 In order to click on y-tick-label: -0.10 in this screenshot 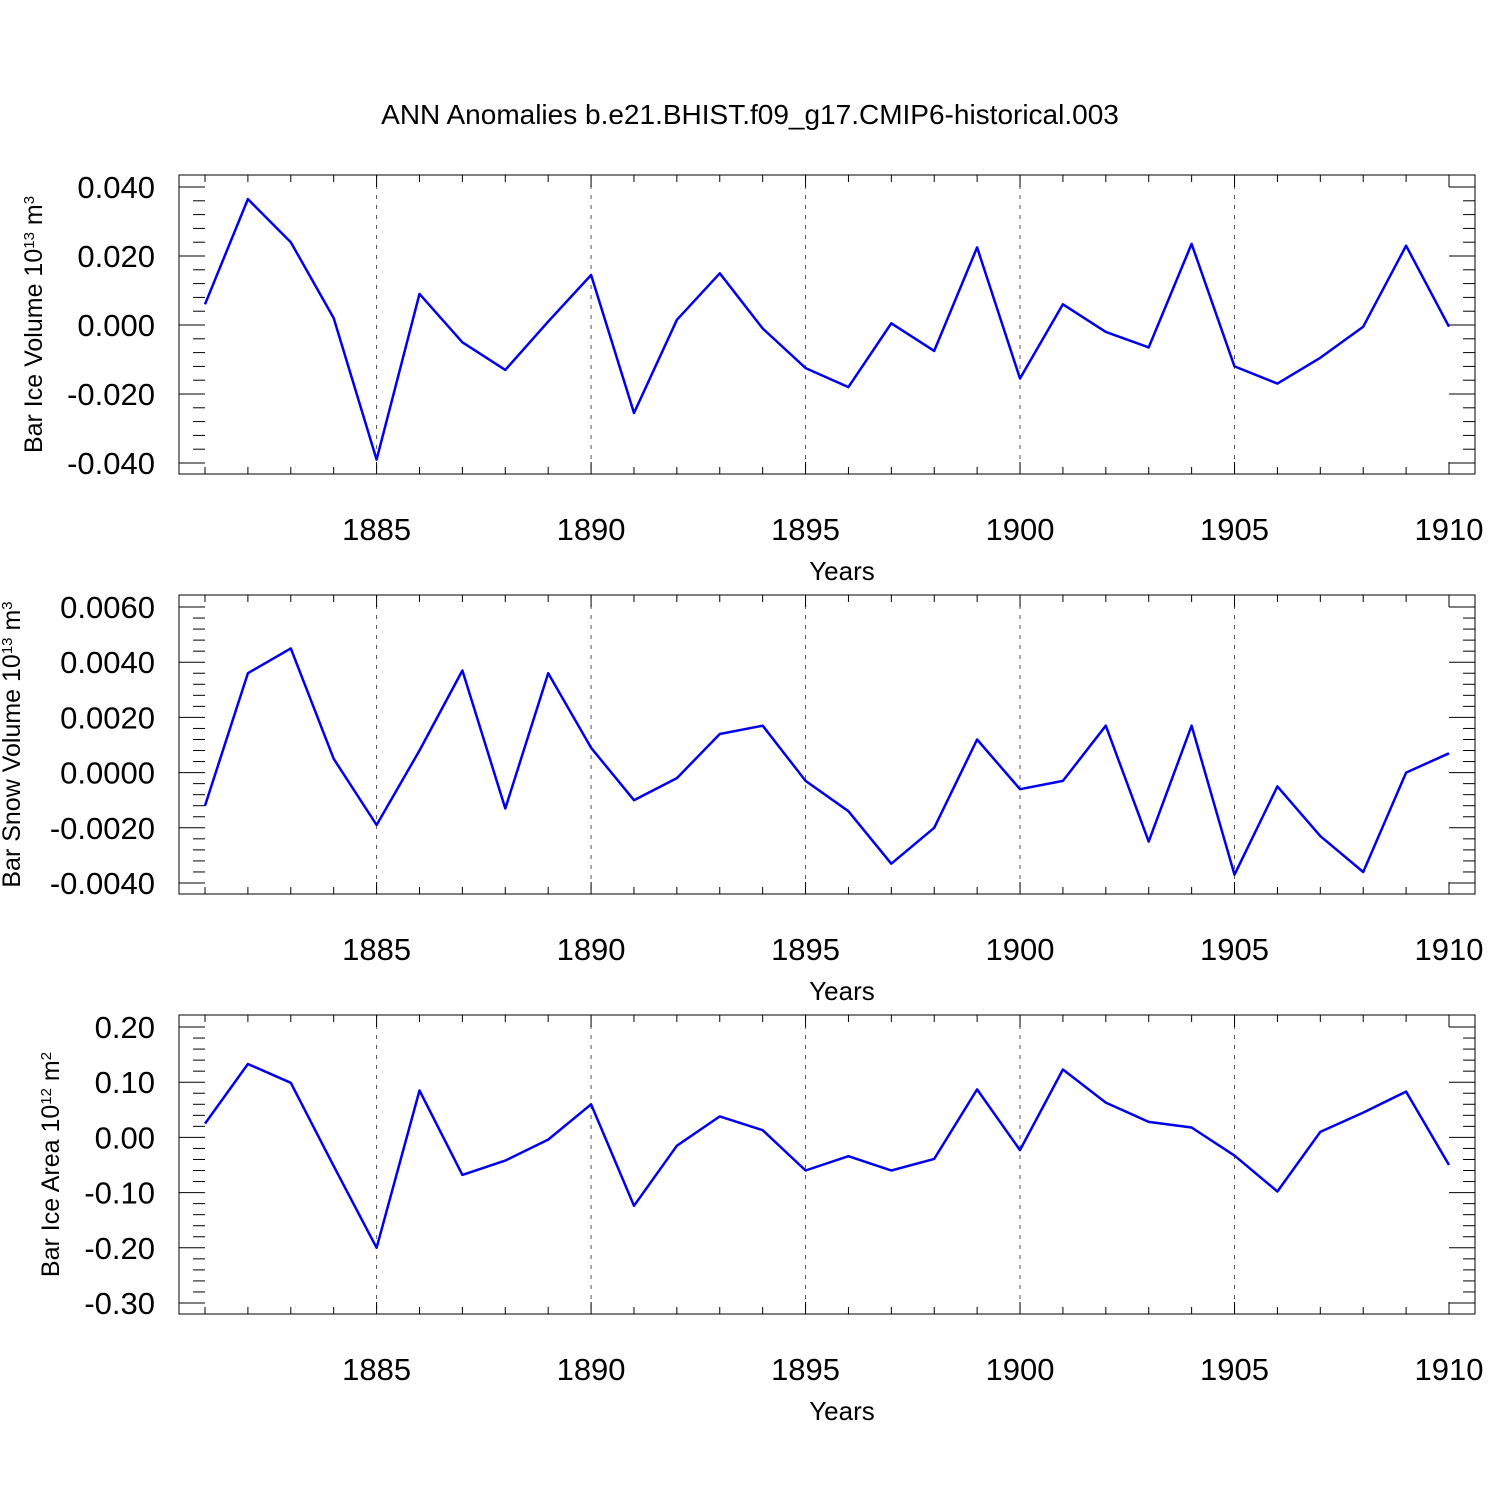, I will do `click(119, 1193)`.